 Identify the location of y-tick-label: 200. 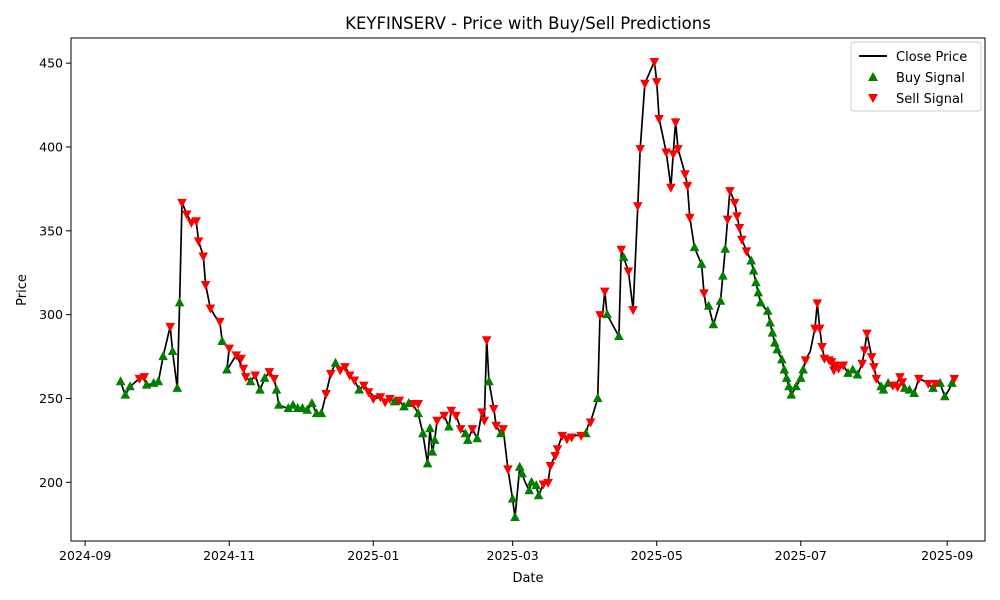
(51, 482).